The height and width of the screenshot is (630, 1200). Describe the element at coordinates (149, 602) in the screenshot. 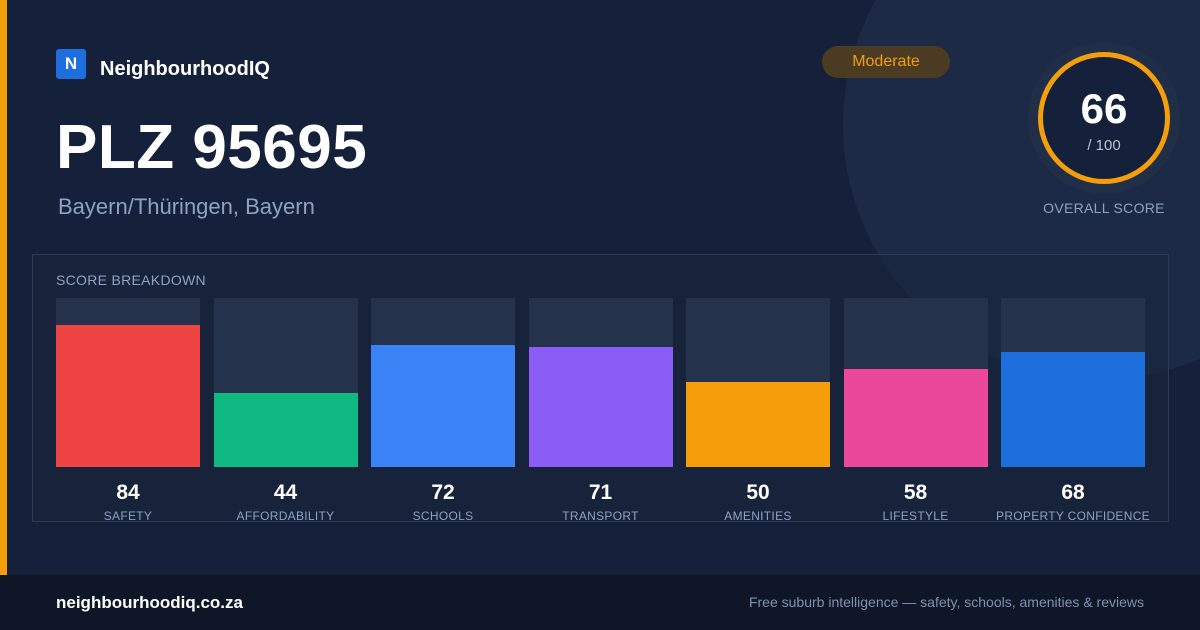

I see `footer-url: neighbourhoodiq.co.za` at that location.